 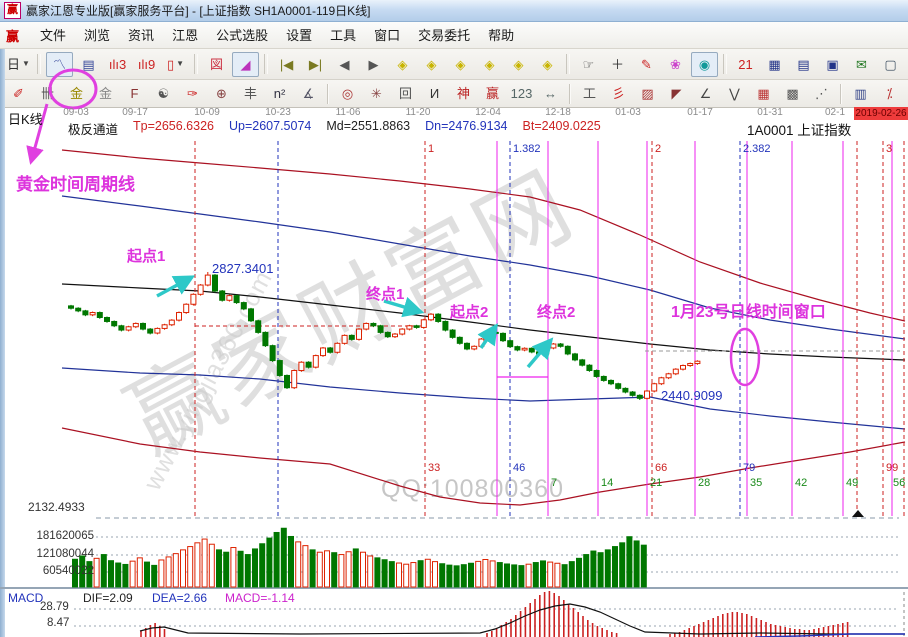 What do you see at coordinates (12, 10) in the screenshot?
I see `app-icon: 赢` at bounding box center [12, 10].